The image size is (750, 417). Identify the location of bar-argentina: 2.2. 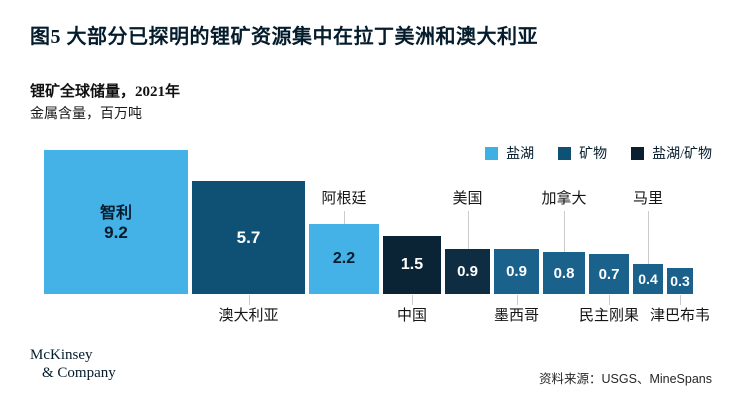
(344, 259).